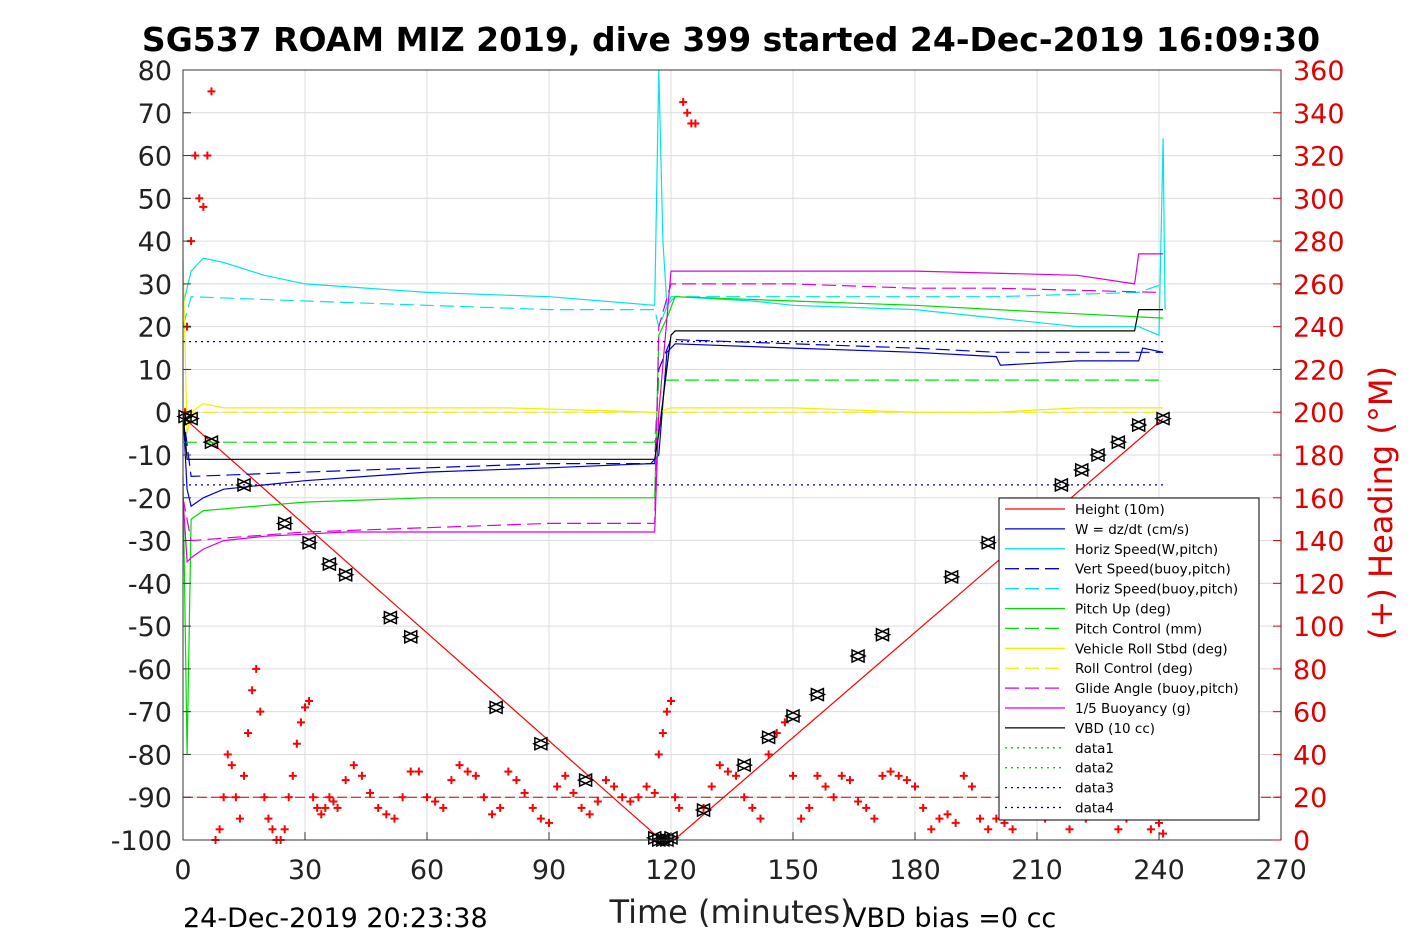 Image resolution: width=1417 pixels, height=945 pixels. Describe the element at coordinates (305, 870) in the screenshot. I see `x-tick-label-1: 30` at that location.